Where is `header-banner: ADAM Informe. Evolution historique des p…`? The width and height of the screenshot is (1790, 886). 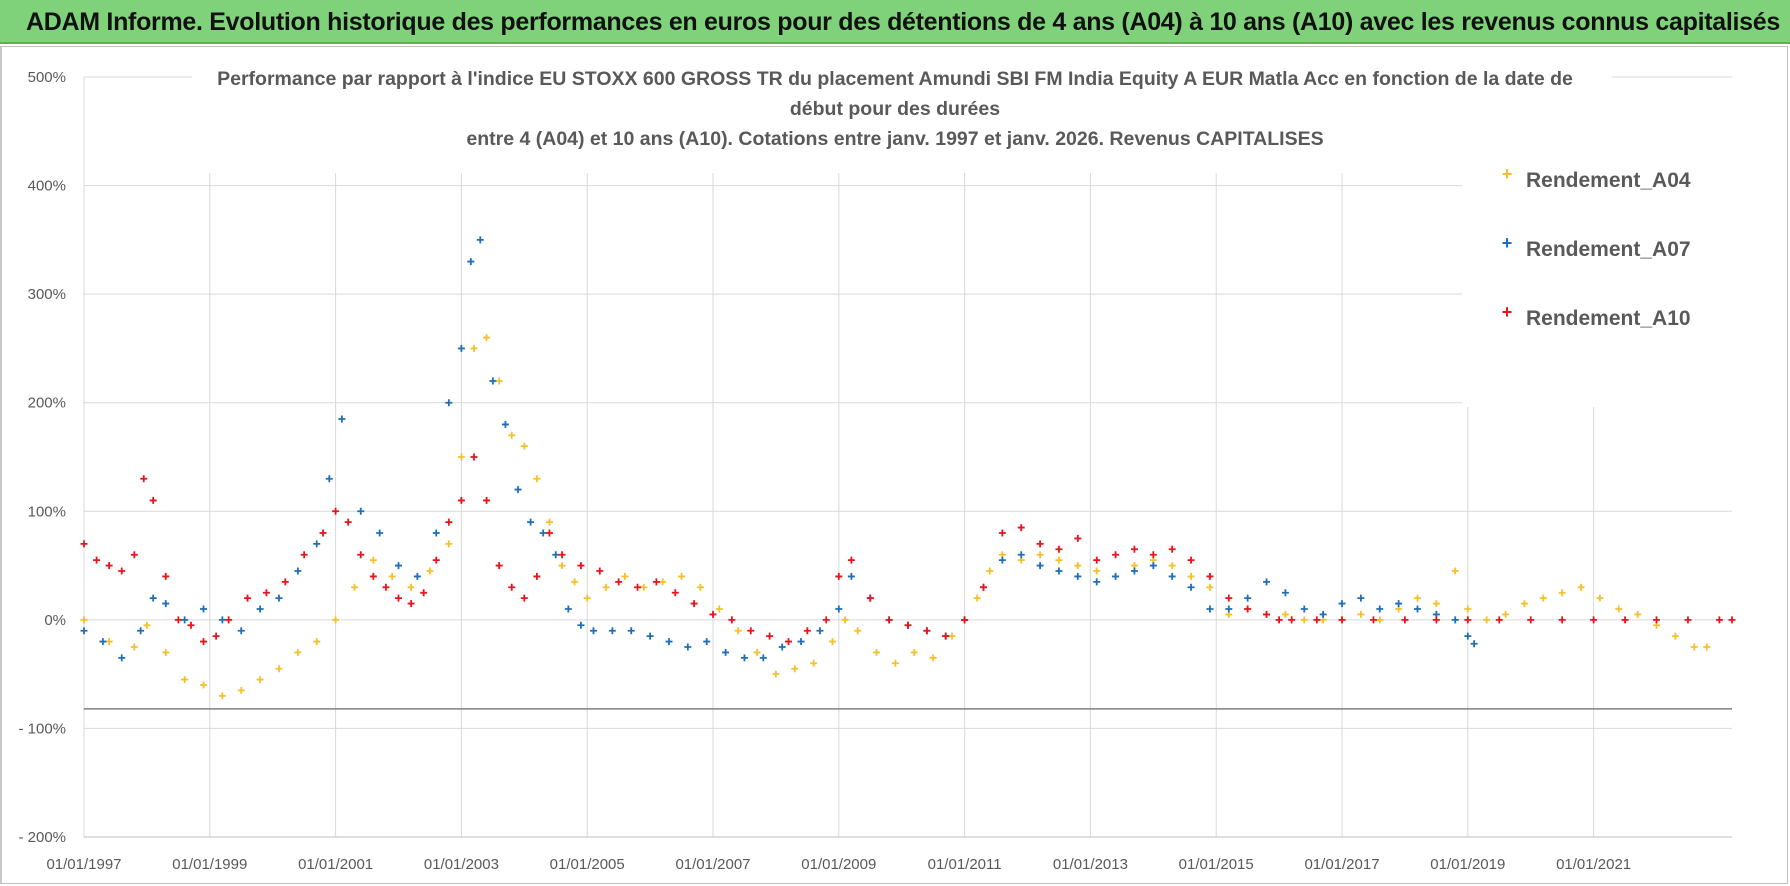 header-banner: ADAM Informe. Evolution historique des p… is located at coordinates (895, 22).